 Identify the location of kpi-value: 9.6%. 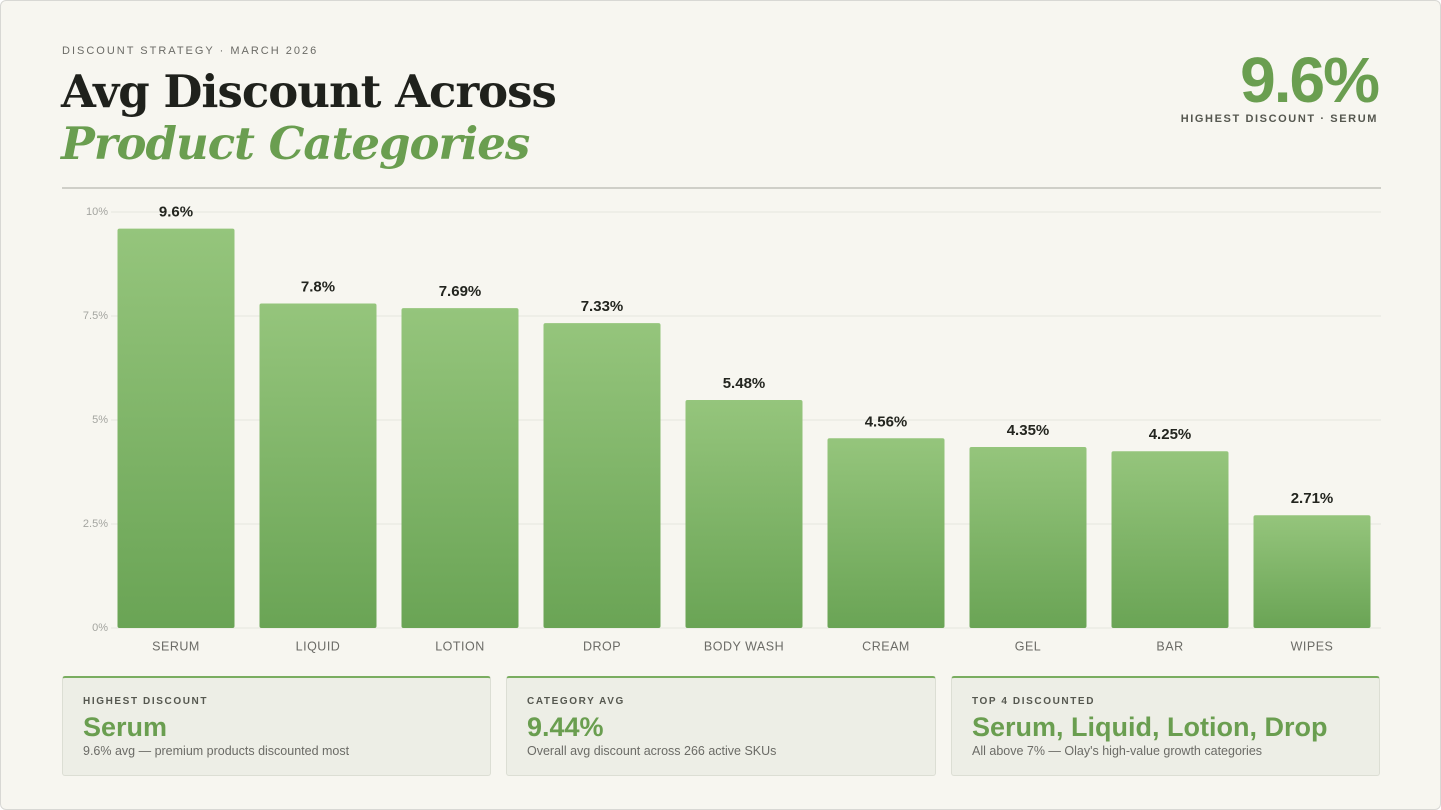
(1310, 80).